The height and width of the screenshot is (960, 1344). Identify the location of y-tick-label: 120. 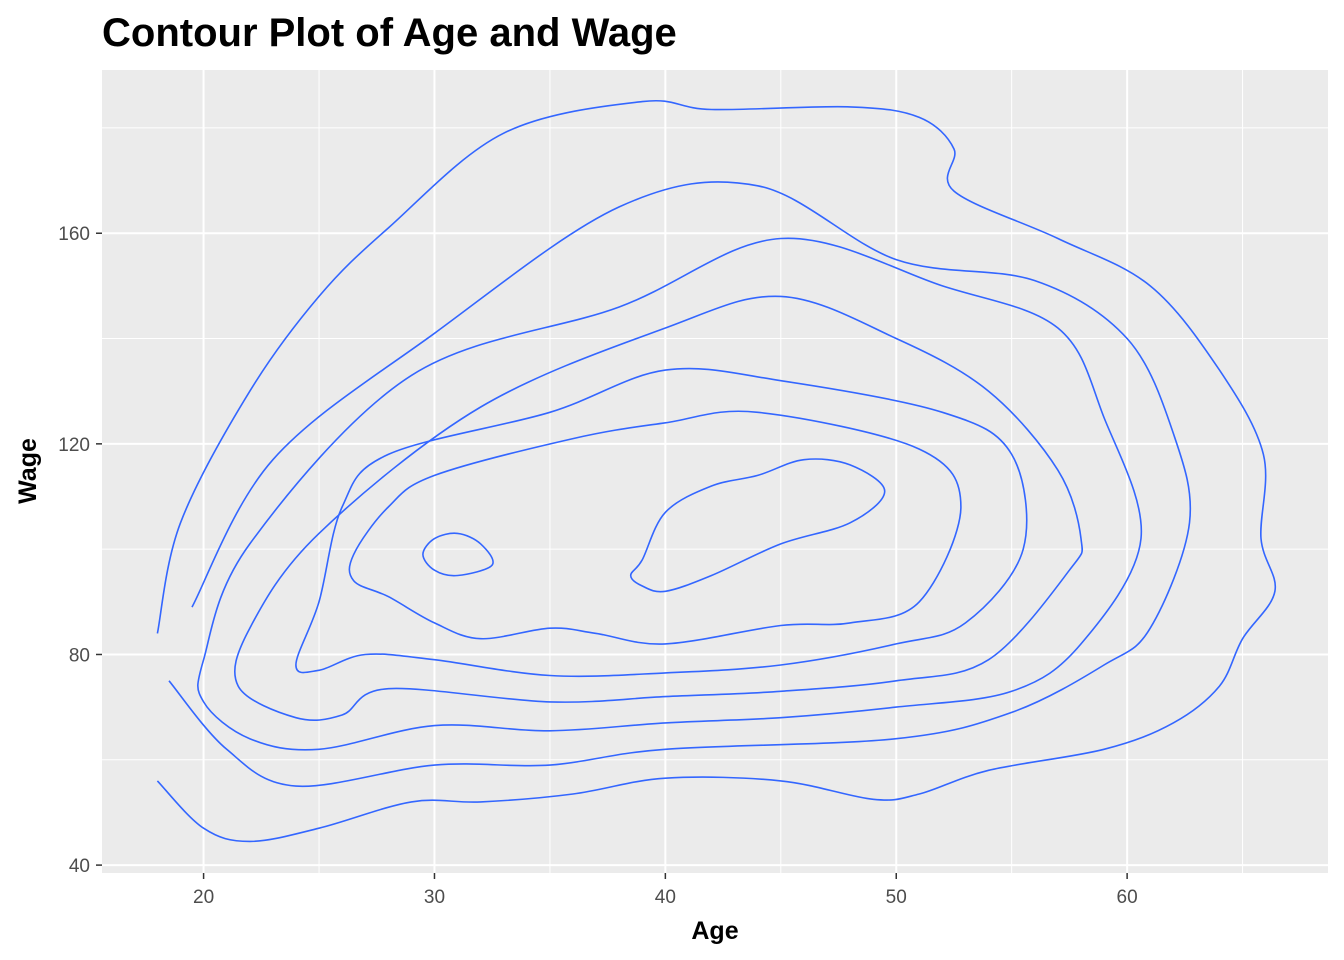
(74, 445).